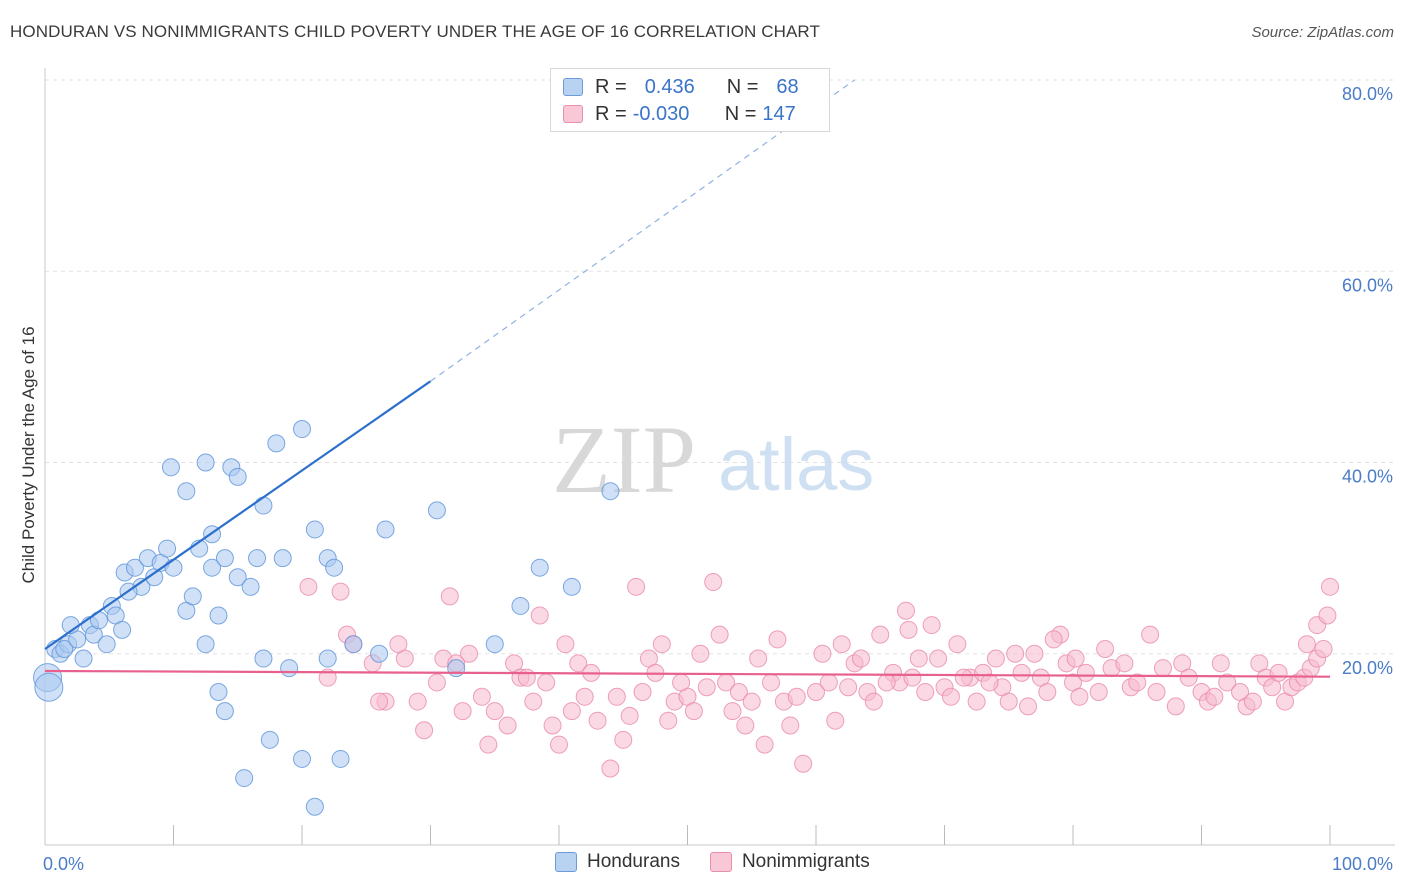 This screenshot has height=892, width=1406. Describe the element at coordinates (1367, 668) in the screenshot. I see `y-tick-label: 20.0%` at that location.